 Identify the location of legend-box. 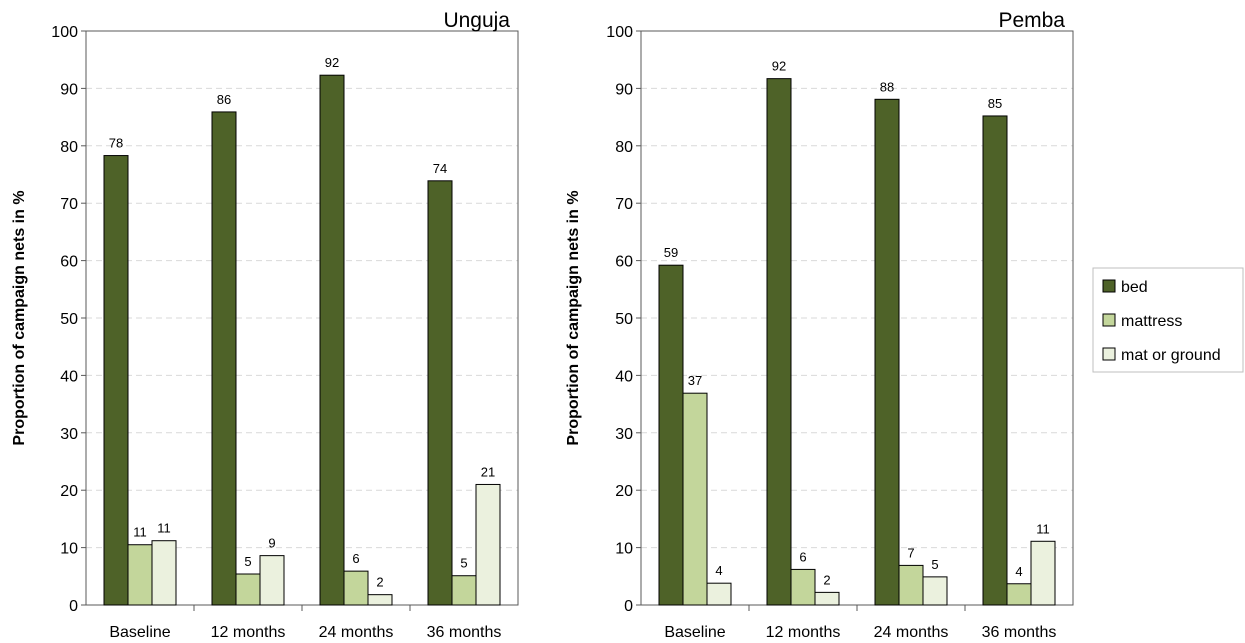
(1168, 320).